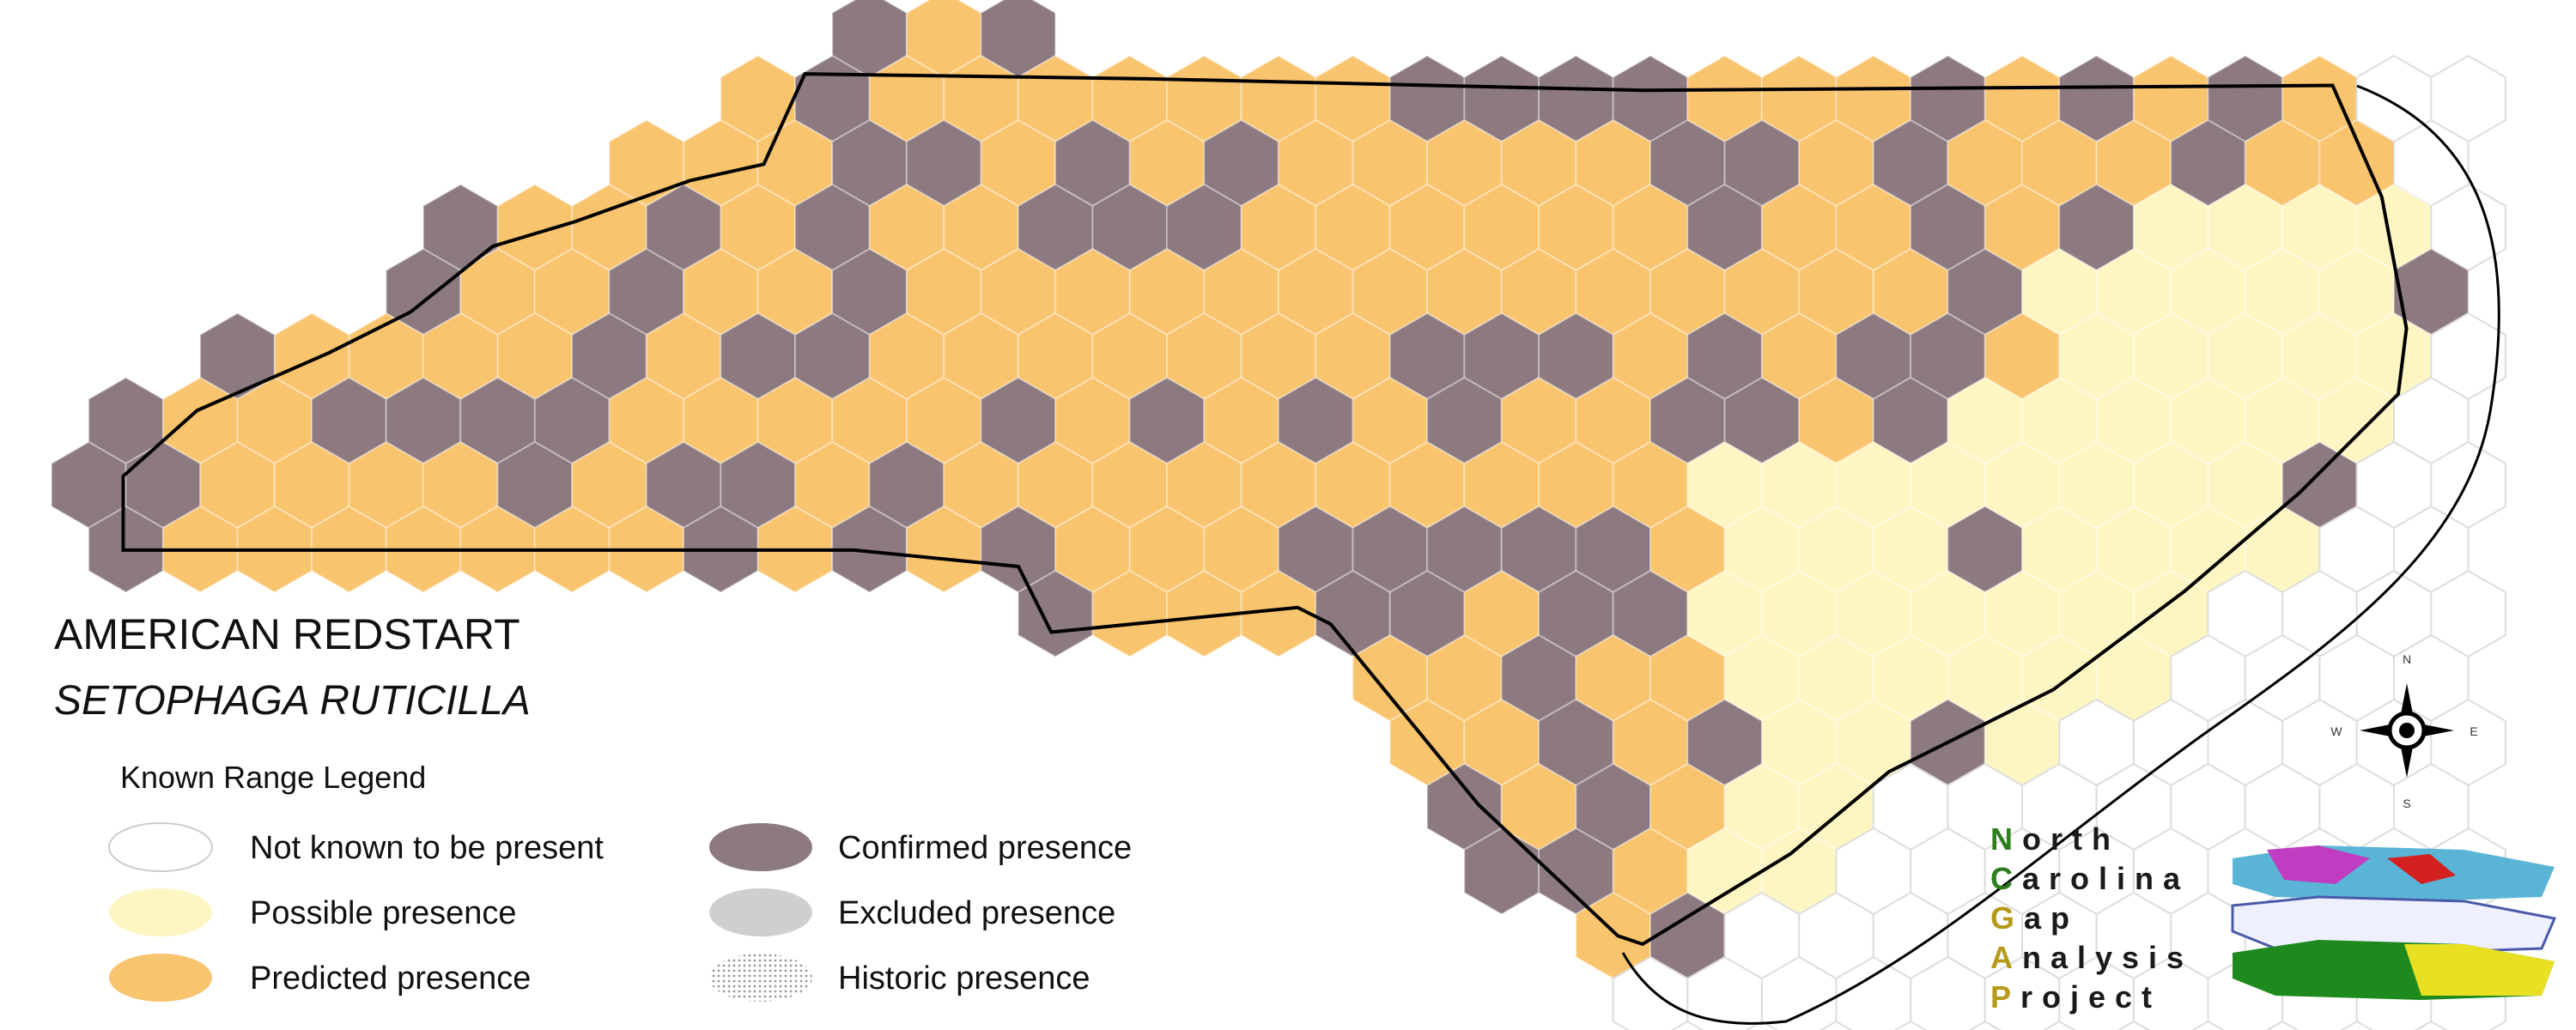 The image size is (2576, 1030). What do you see at coordinates (965, 978) in the screenshot?
I see `legend-label: Historic presence` at bounding box center [965, 978].